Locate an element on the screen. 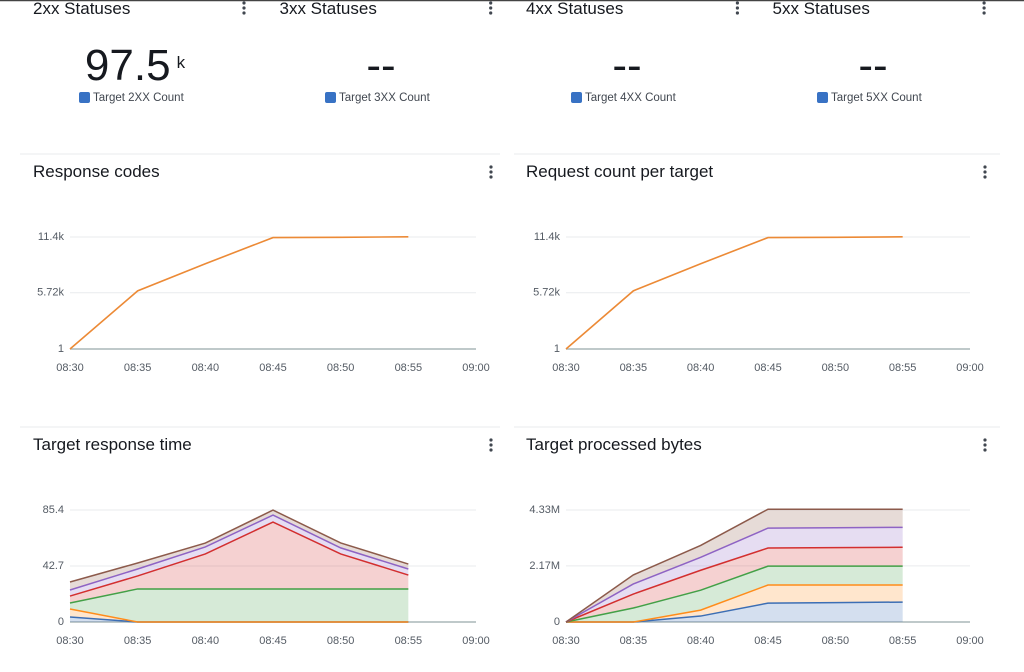 This screenshot has width=1024, height=672. legend-label: Target 4XX Count is located at coordinates (631, 98).